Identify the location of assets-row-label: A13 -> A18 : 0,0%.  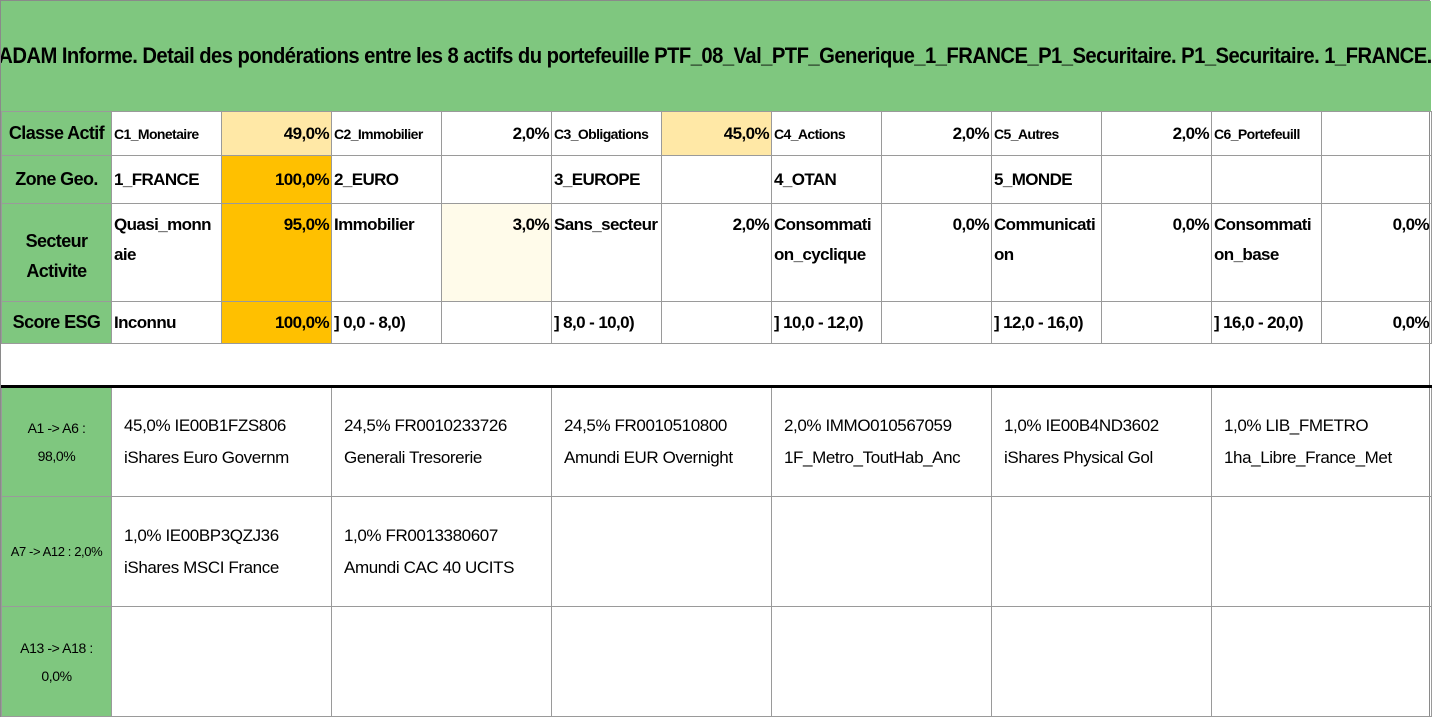
(56, 661).